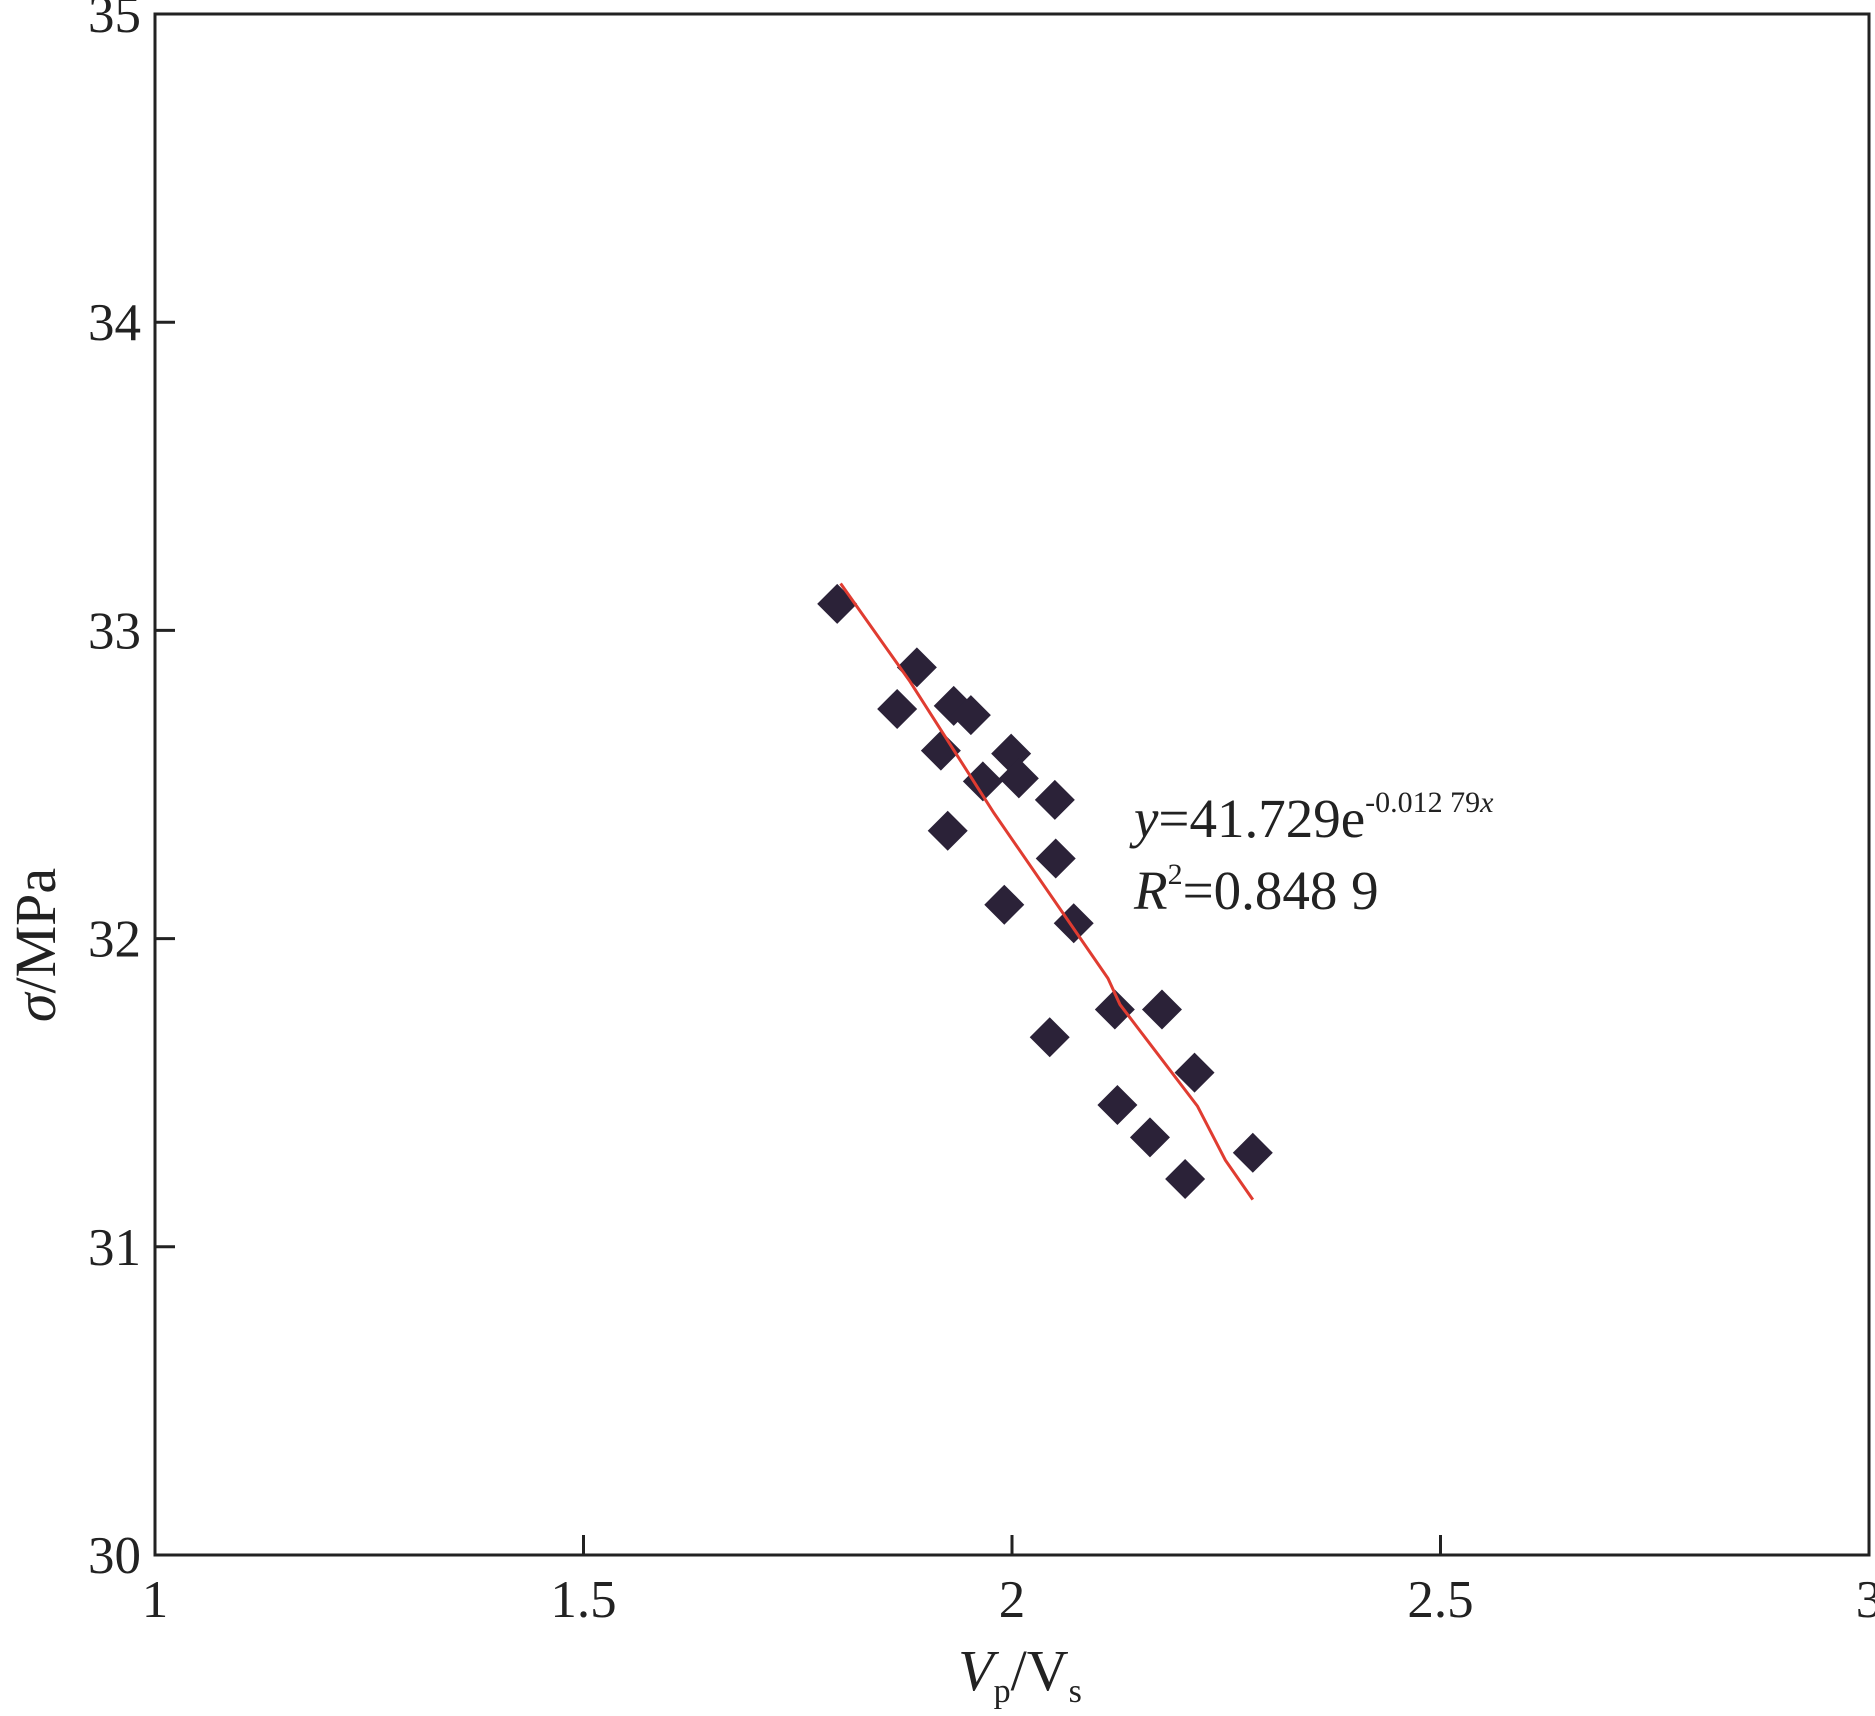 The image size is (1875, 1716). I want to click on y-label-part: /MPa, so click(35, 931).